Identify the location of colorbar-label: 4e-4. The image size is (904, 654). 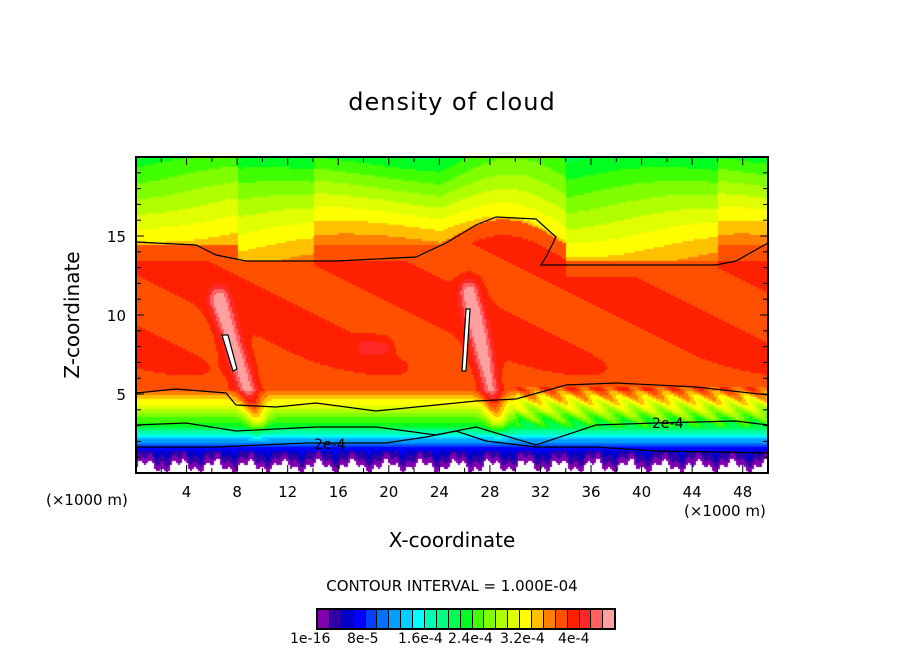
(574, 639).